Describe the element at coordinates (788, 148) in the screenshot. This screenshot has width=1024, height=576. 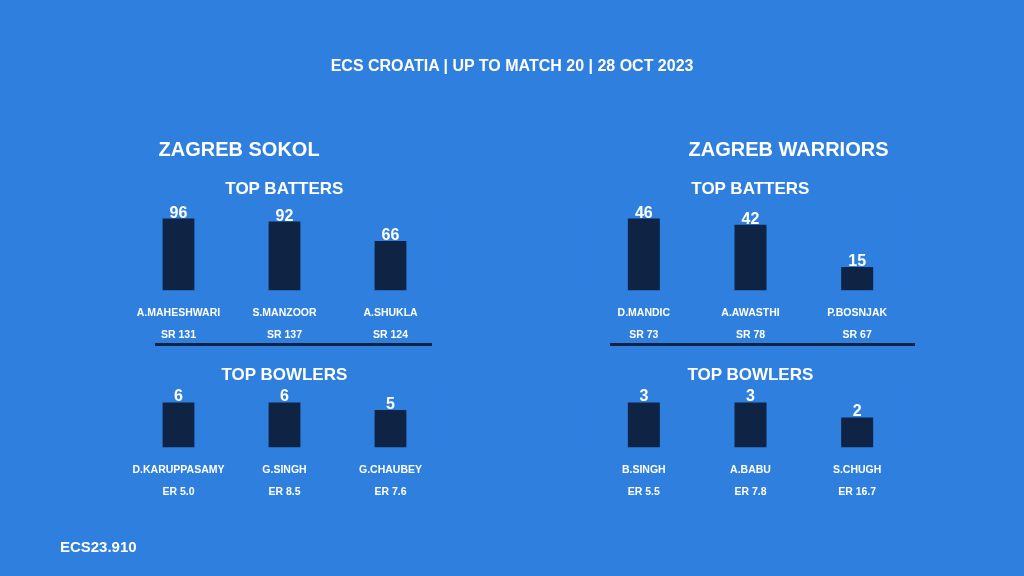
I see `chart-title: ZAGREB WARRIORS` at that location.